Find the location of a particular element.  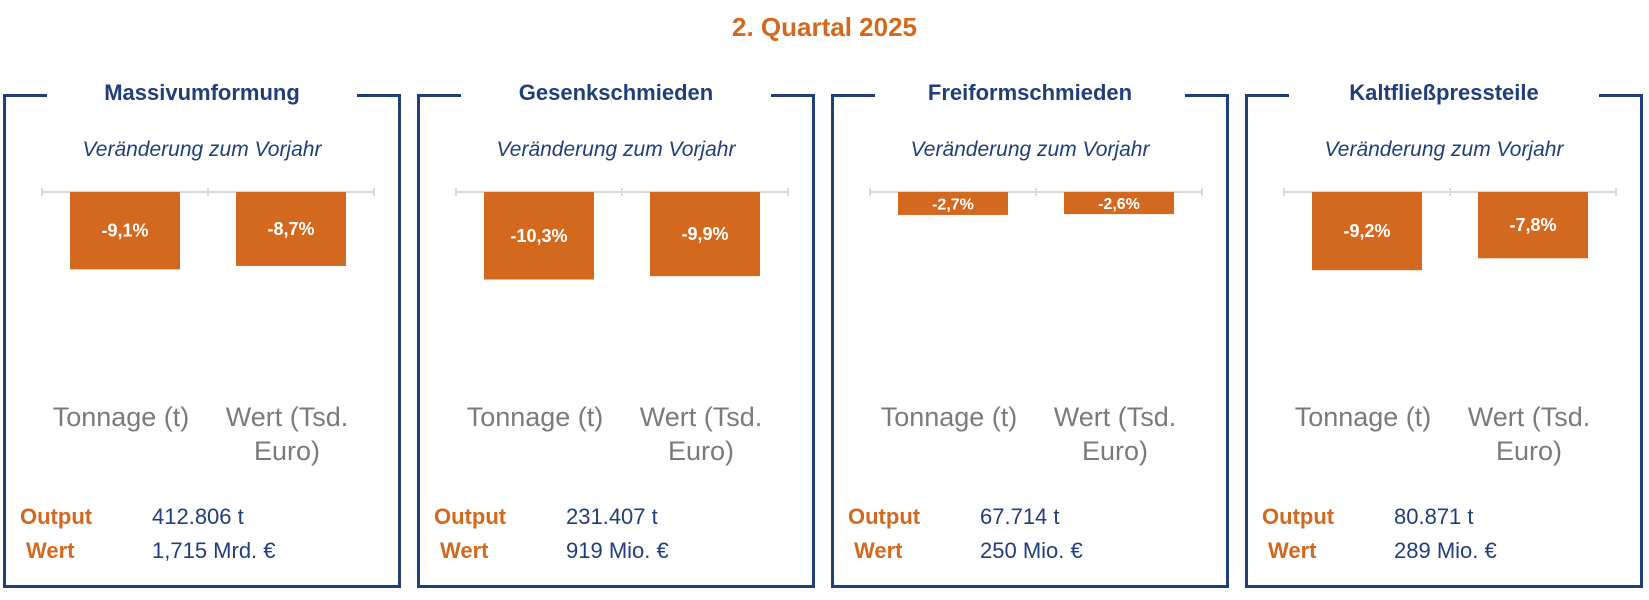

data-label: -9,2% is located at coordinates (1366, 231).